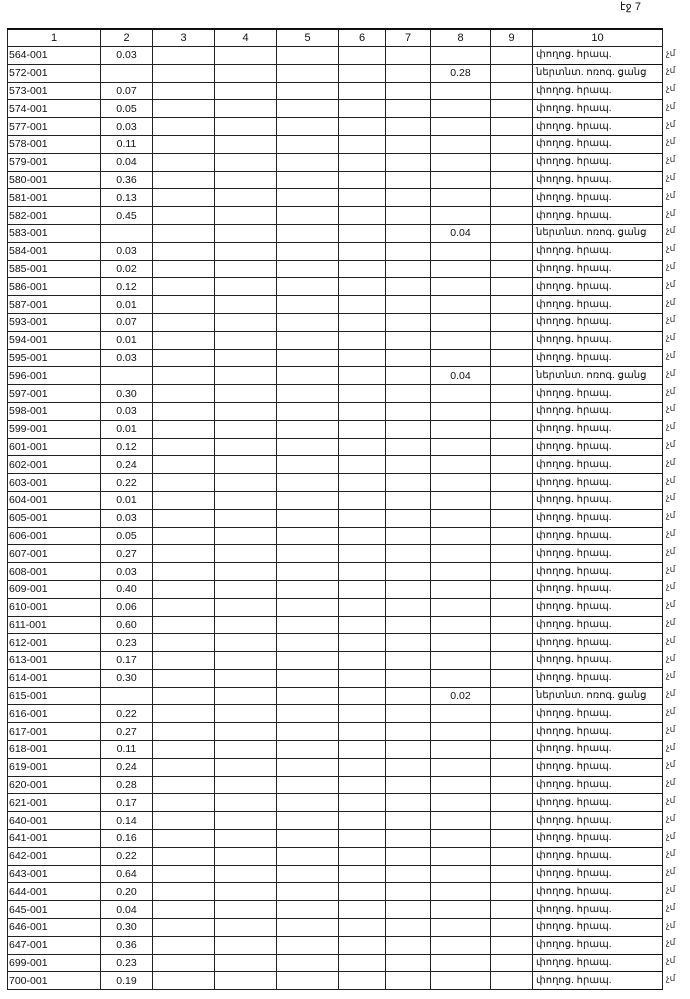  I want to click on area-cell: 0.45, so click(126, 215).